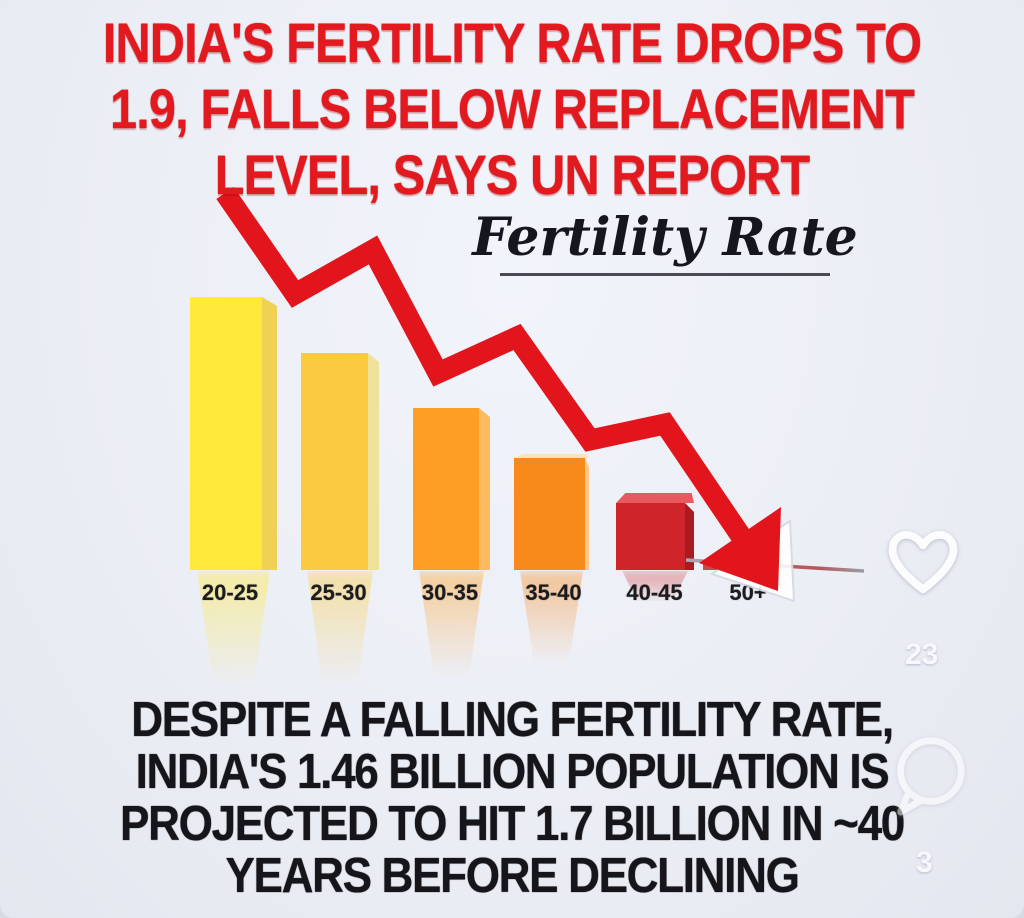 The height and width of the screenshot is (918, 1024). Describe the element at coordinates (748, 592) in the screenshot. I see `bar-label-50+: 50+` at that location.